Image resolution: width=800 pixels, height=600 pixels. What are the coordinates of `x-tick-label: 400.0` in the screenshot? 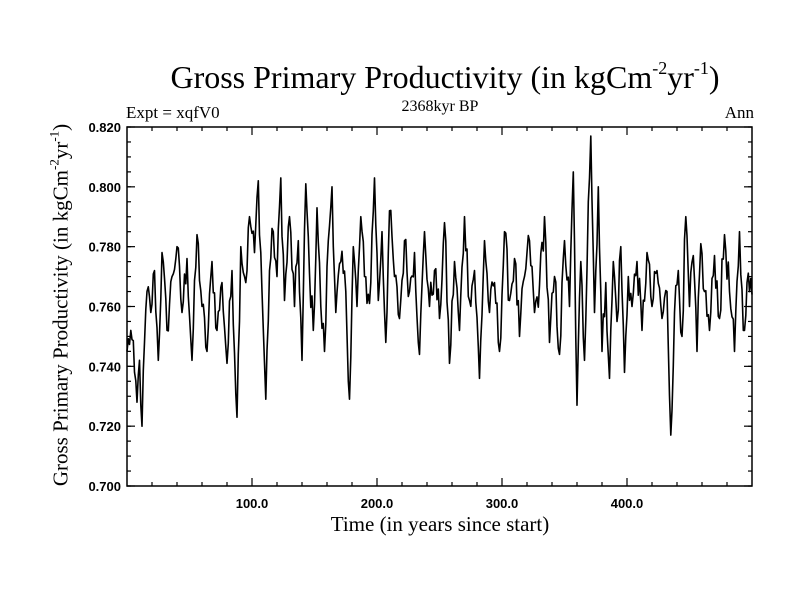 It's located at (627, 503).